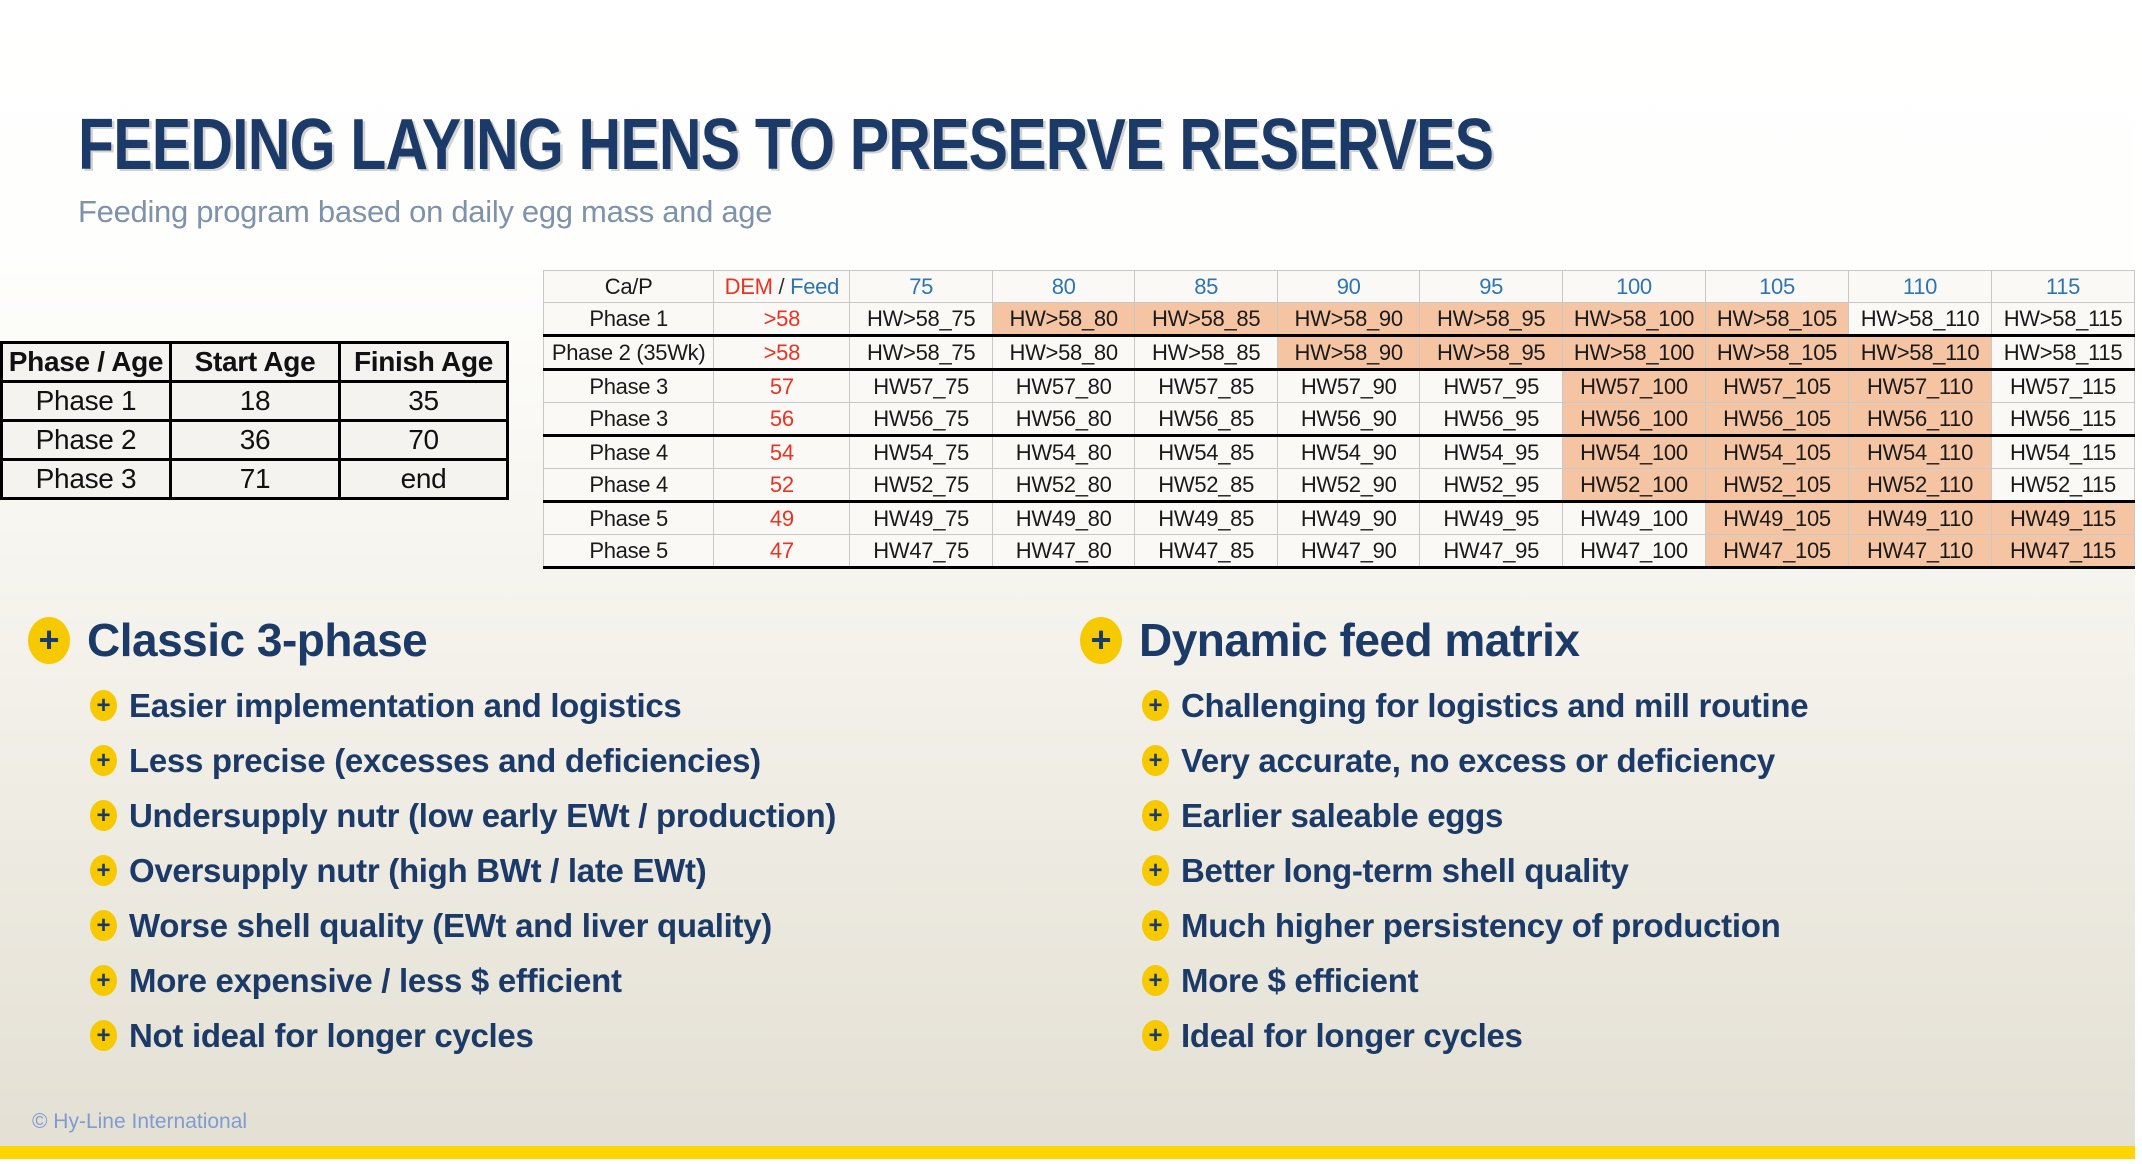 The height and width of the screenshot is (1164, 2142). Describe the element at coordinates (2063, 386) in the screenshot. I see `matrix-cell: HW57_115` at that location.